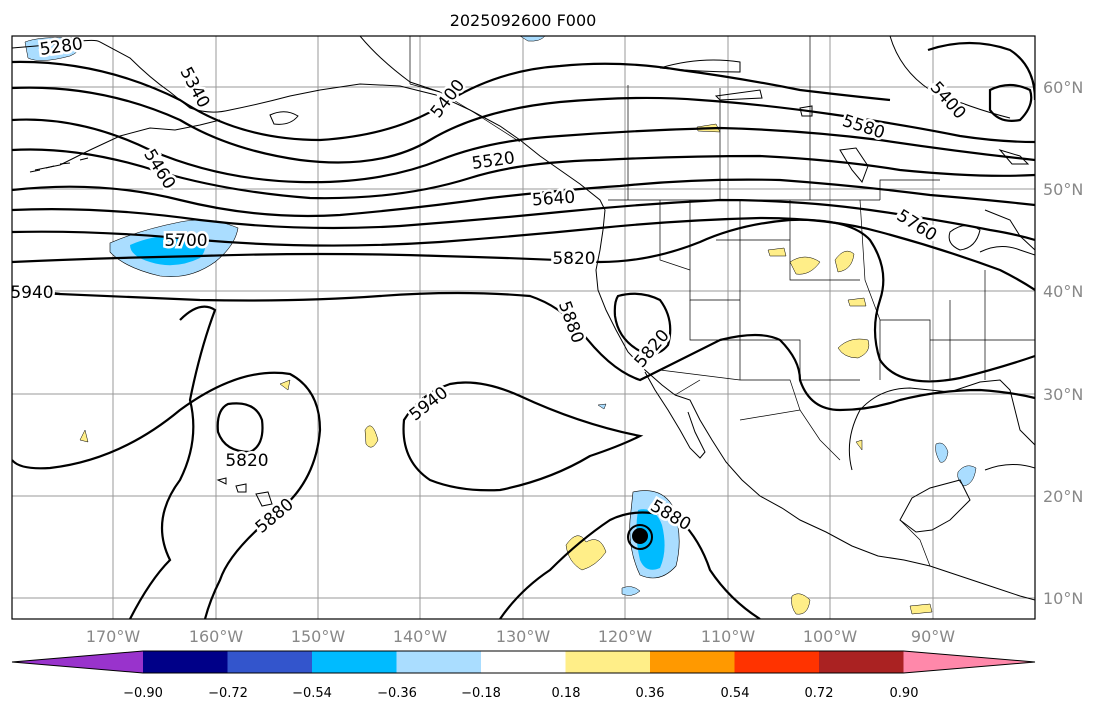  What do you see at coordinates (532, 39) in the screenshot?
I see `blue-patch-top` at bounding box center [532, 39].